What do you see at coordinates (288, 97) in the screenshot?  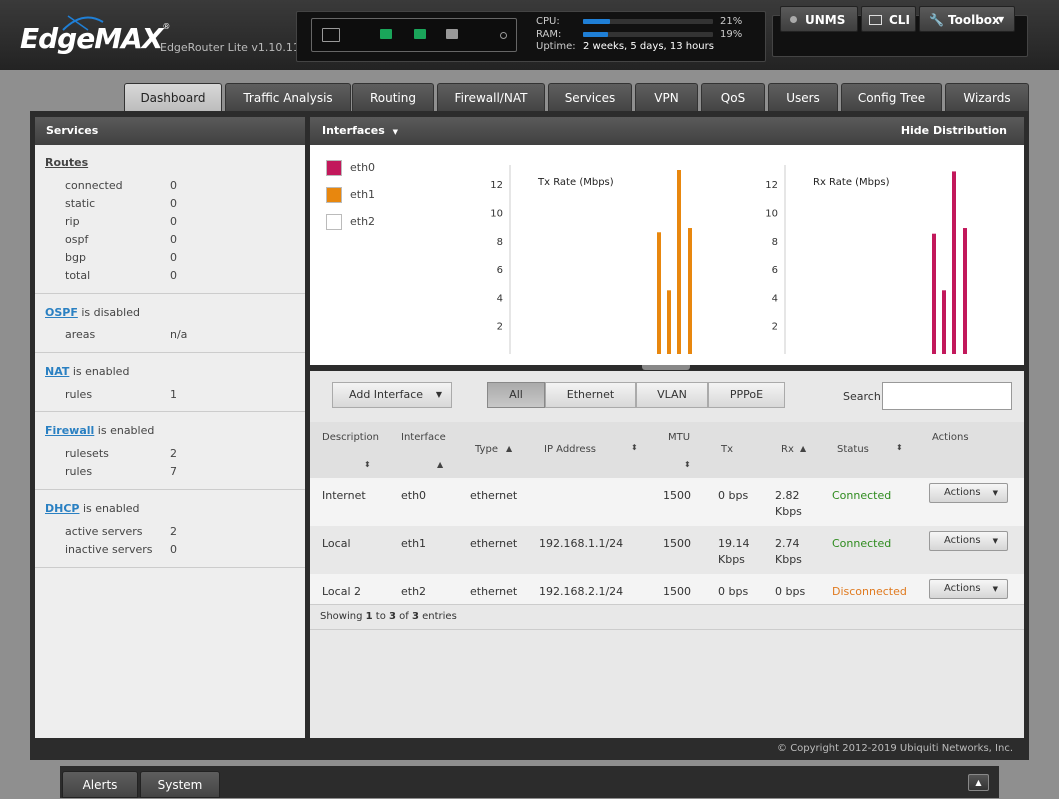 I see `tab-traffic-analysis: Traffic Analysis` at bounding box center [288, 97].